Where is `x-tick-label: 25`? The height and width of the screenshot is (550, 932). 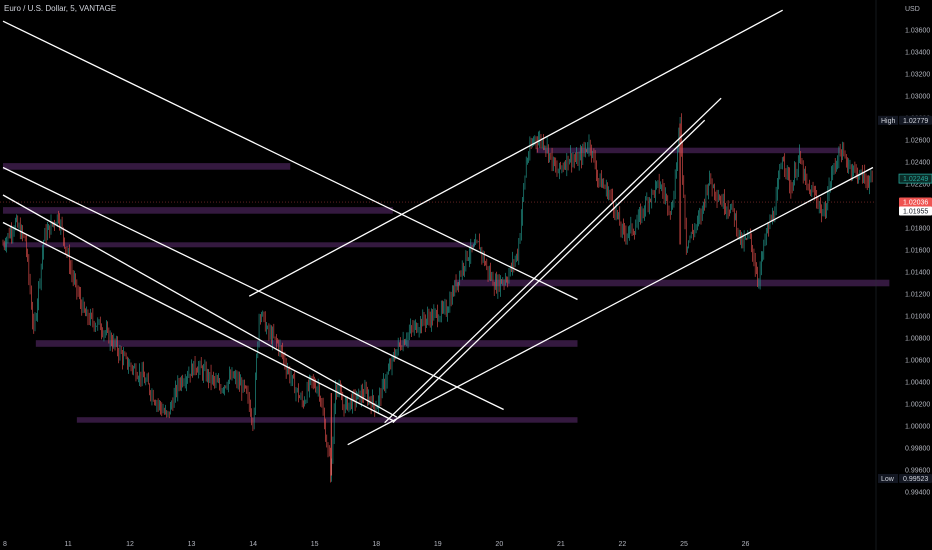
x-tick-label: 25 is located at coordinates (684, 544).